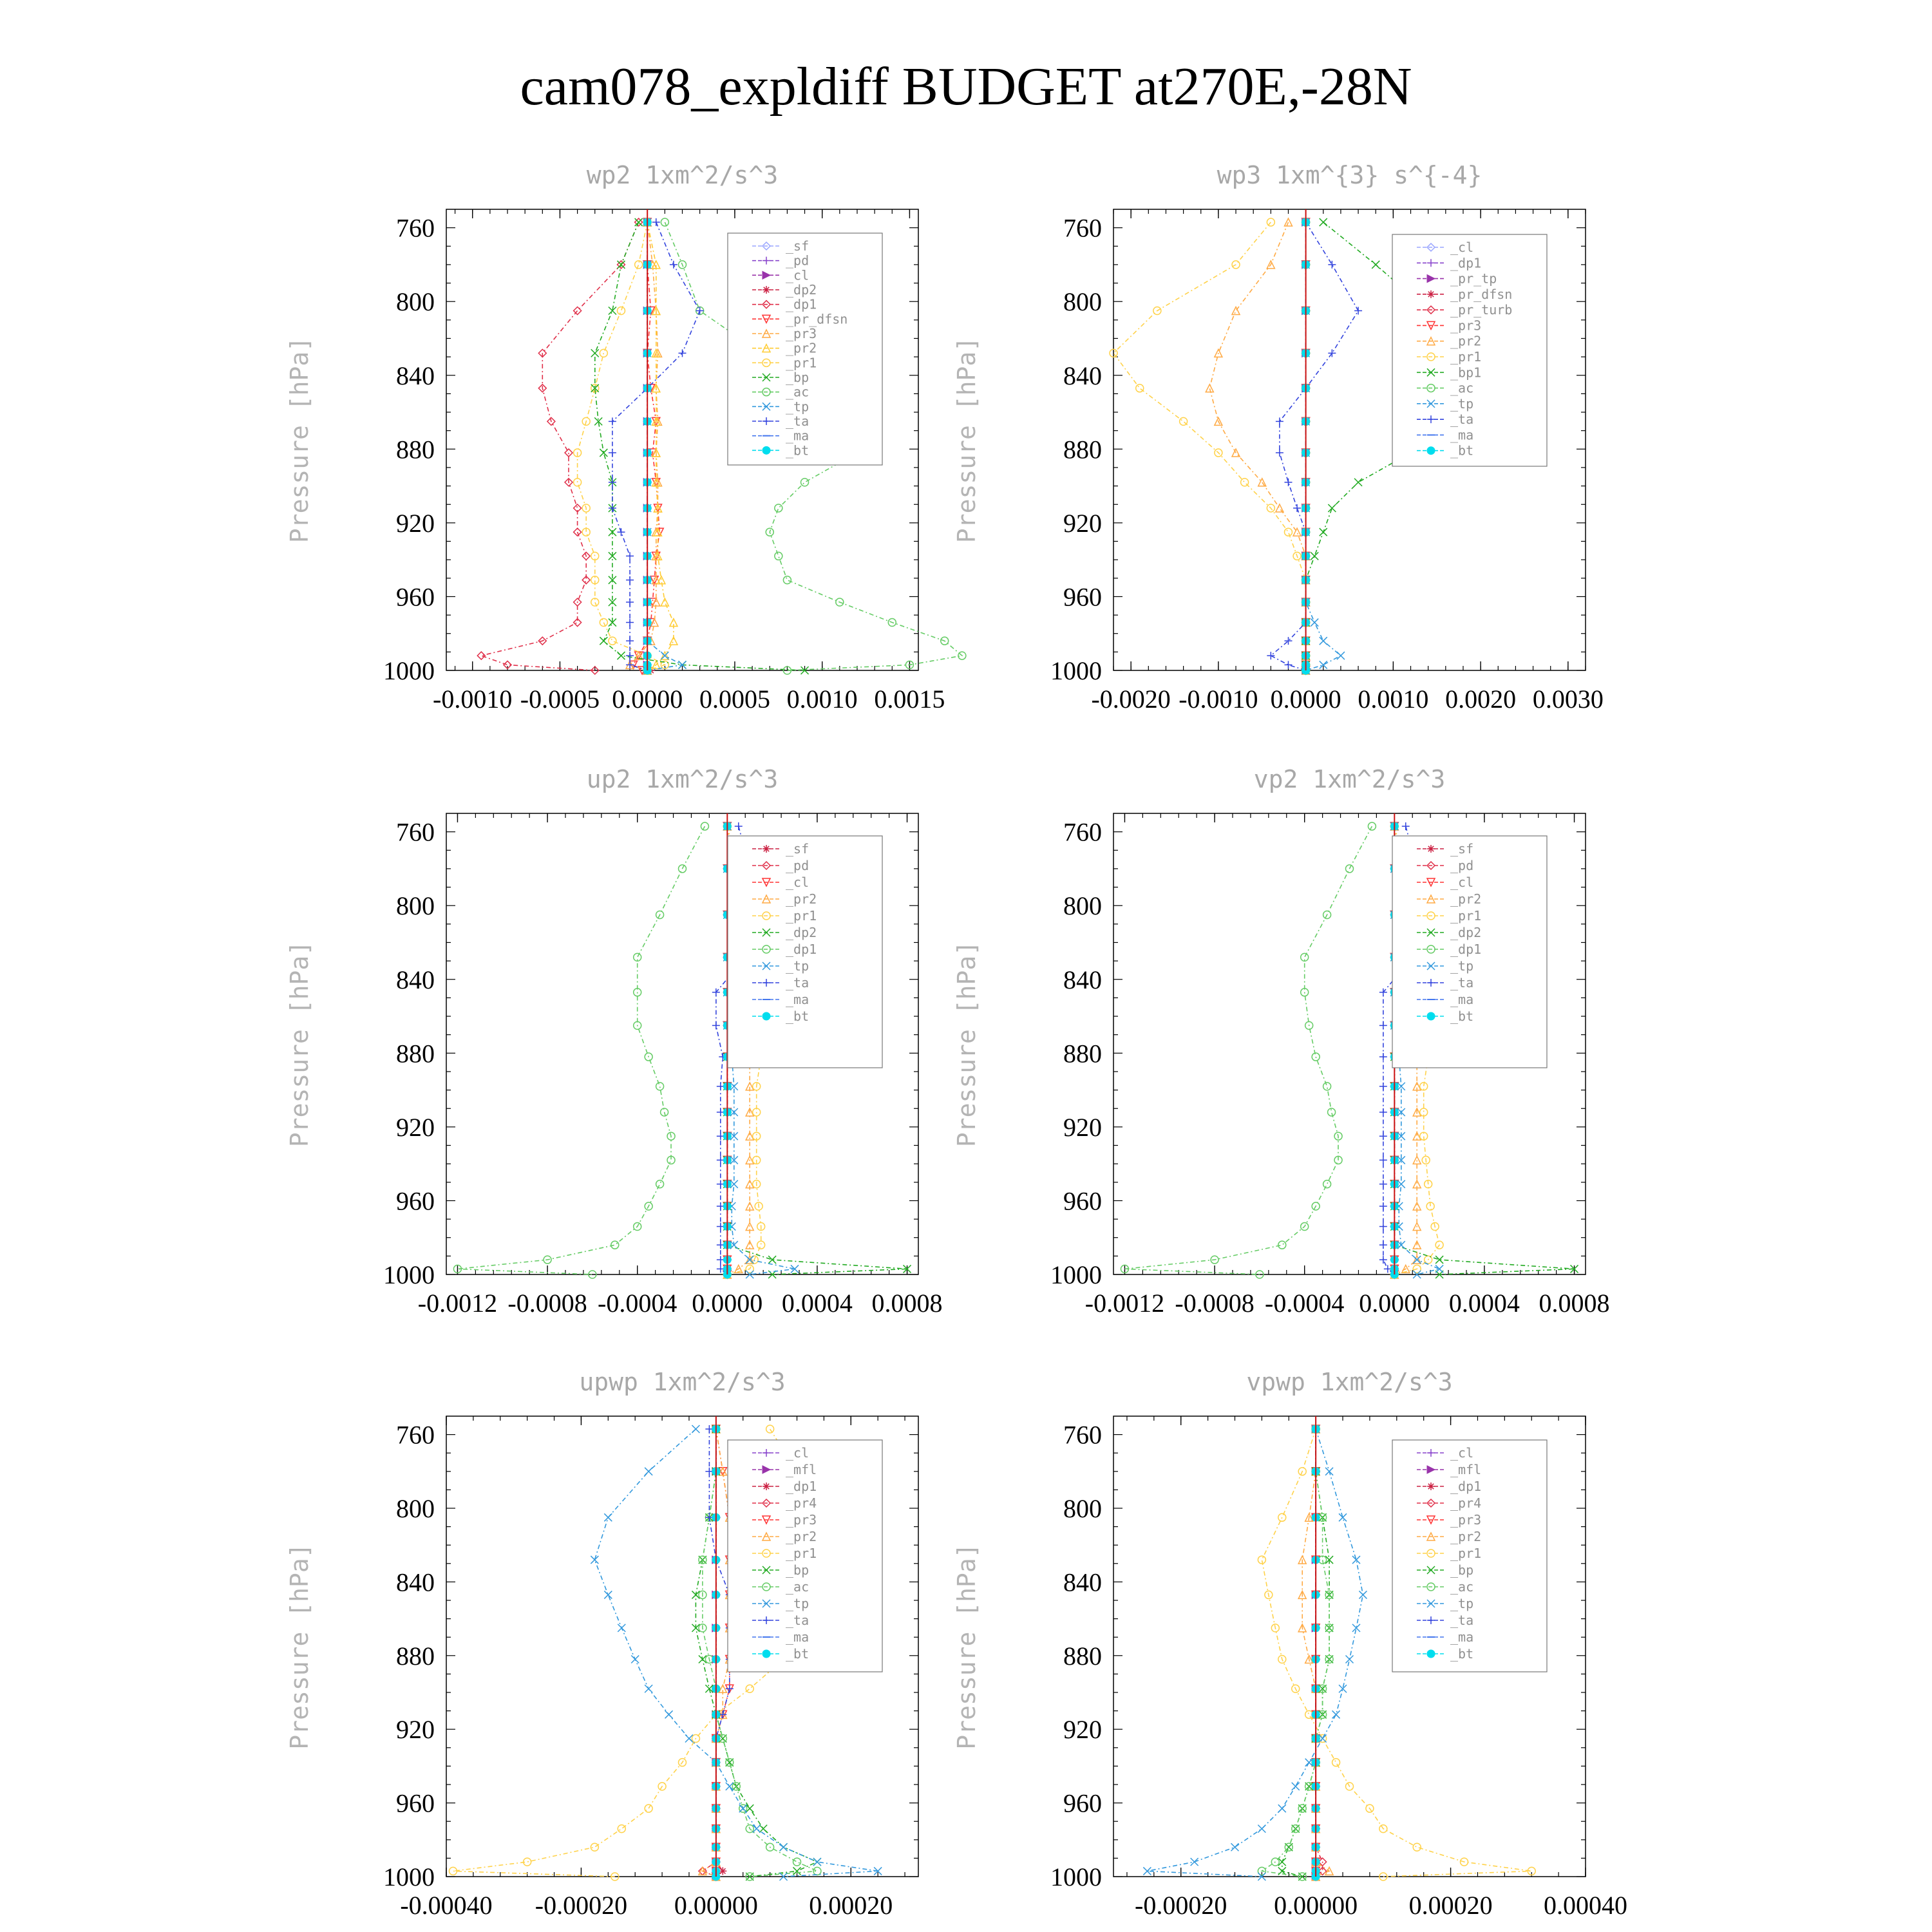 This screenshot has width=1932, height=1932. I want to click on panel-title: upwp 1xm^2/s^3, so click(682, 1382).